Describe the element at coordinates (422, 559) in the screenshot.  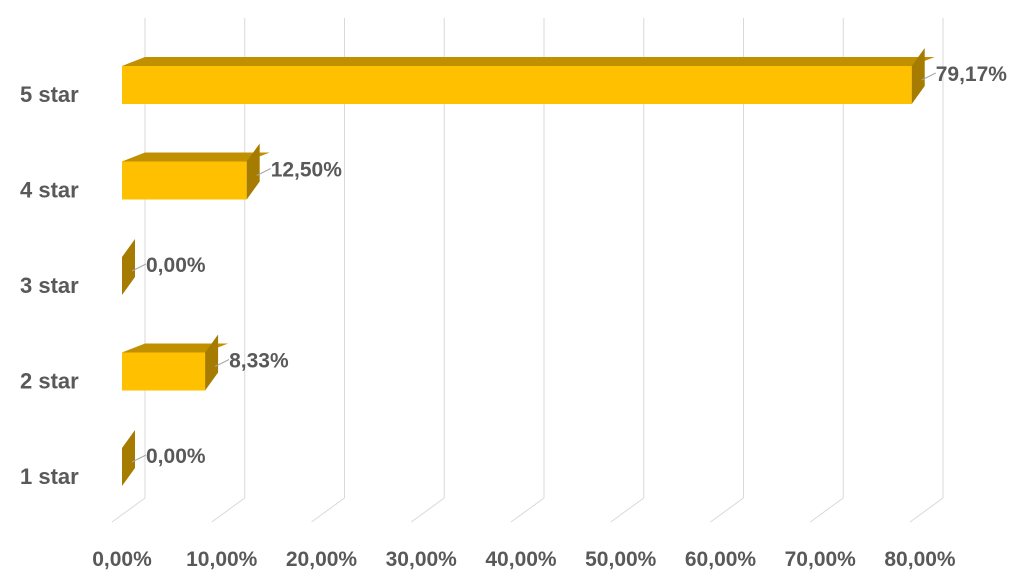
I see `x-tick-label: 30,00%` at that location.